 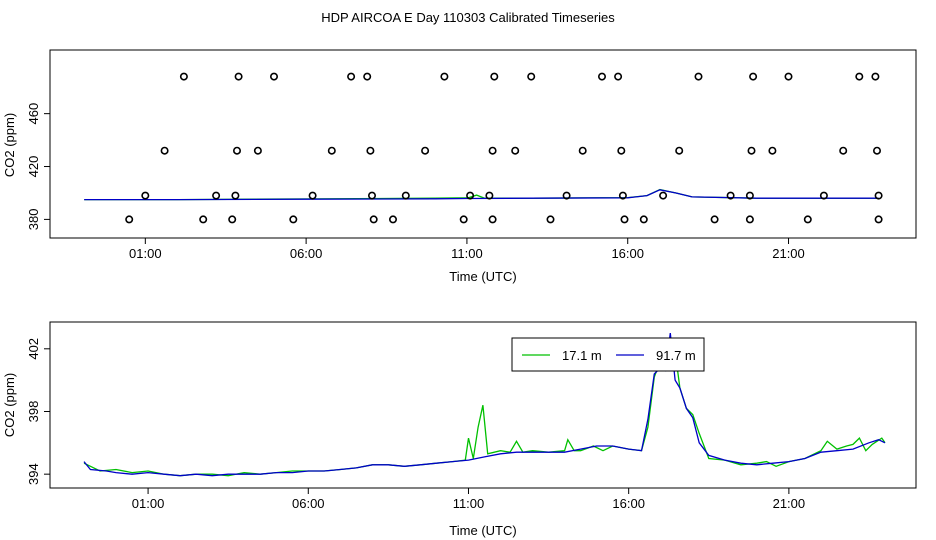 What do you see at coordinates (9, 145) in the screenshot?
I see `panel-top-y-label: CO2 (ppm)` at bounding box center [9, 145].